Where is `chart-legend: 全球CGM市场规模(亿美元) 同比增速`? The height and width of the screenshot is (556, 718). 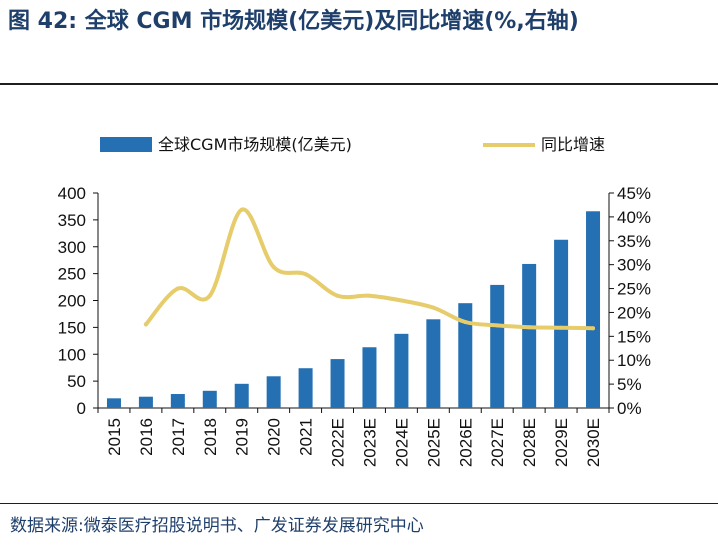
chart-legend: 全球CGM市场规模(亿美元) 同比增速 is located at coordinates (352, 144).